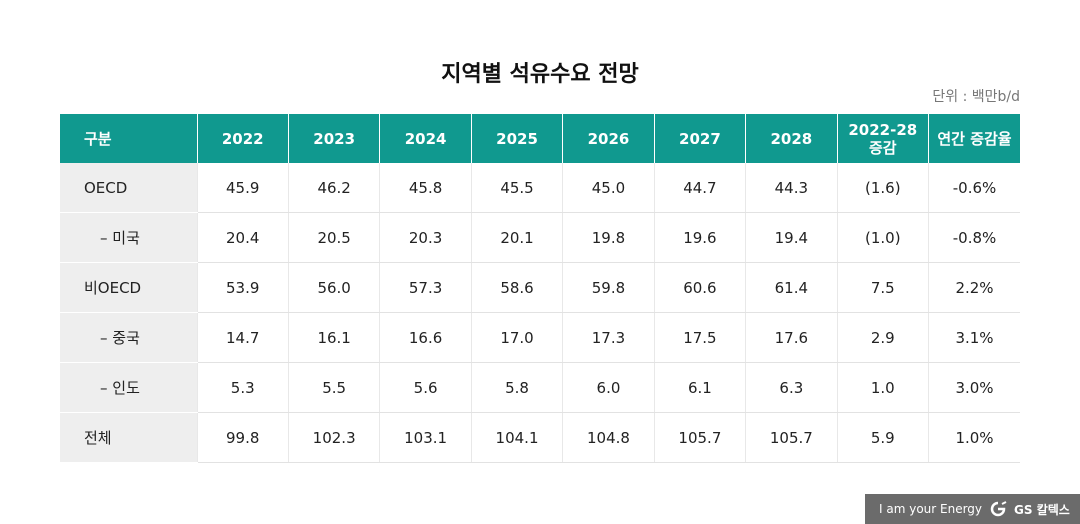  What do you see at coordinates (242, 437) in the screenshot?
I see `cell: 99.8` at bounding box center [242, 437].